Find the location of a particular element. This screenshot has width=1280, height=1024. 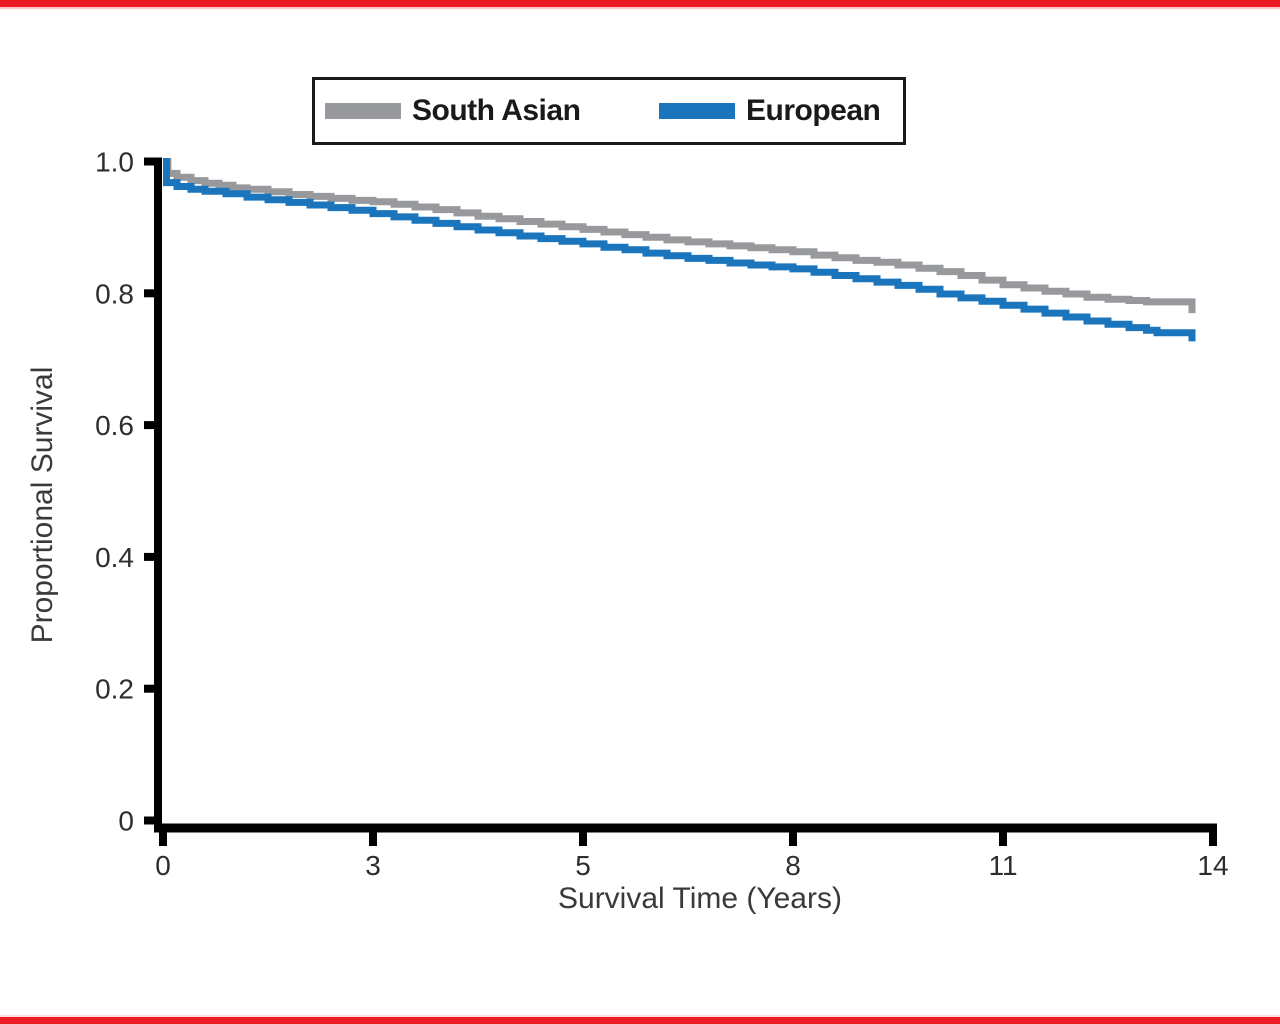

legend-label-south-asian: South Asian is located at coordinates (496, 110).